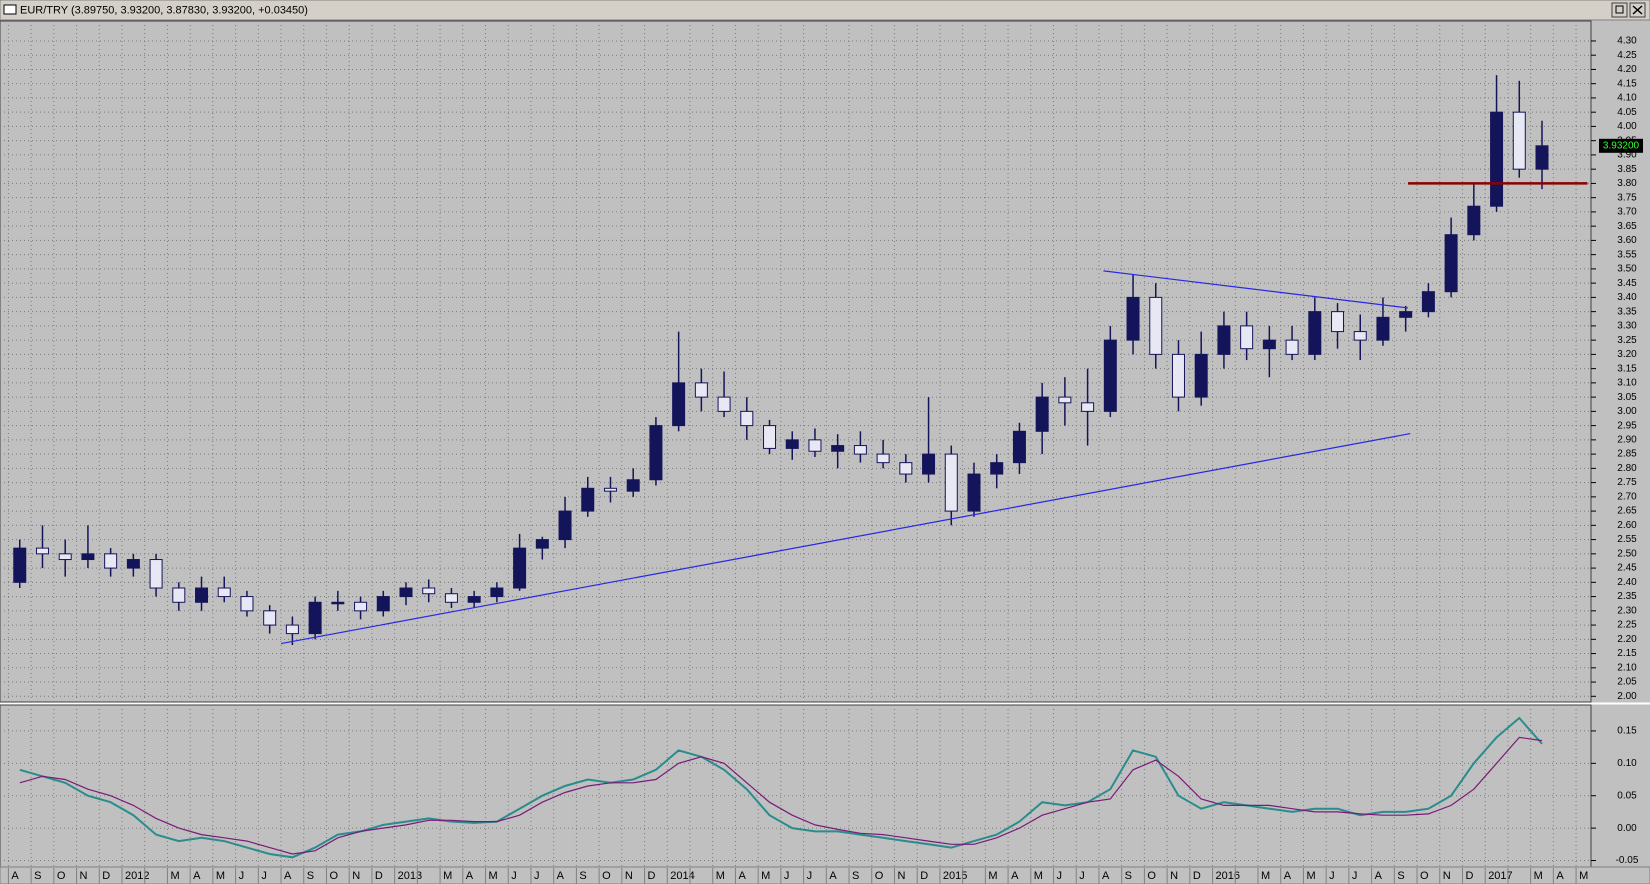 This screenshot has height=884, width=1650. What do you see at coordinates (879, 876) in the screenshot?
I see `x-tick-label: O` at bounding box center [879, 876].